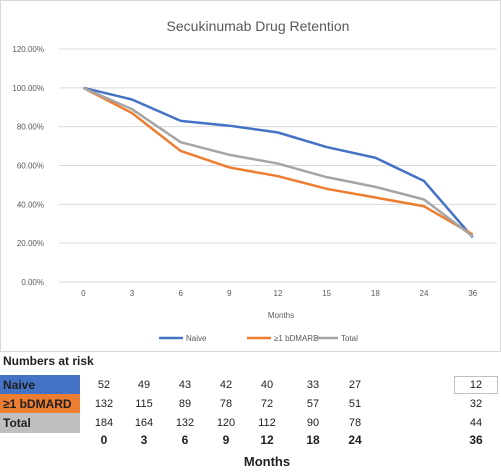 Image resolution: width=501 pixels, height=474 pixels. I want to click on risk-cell: 32, so click(476, 404).